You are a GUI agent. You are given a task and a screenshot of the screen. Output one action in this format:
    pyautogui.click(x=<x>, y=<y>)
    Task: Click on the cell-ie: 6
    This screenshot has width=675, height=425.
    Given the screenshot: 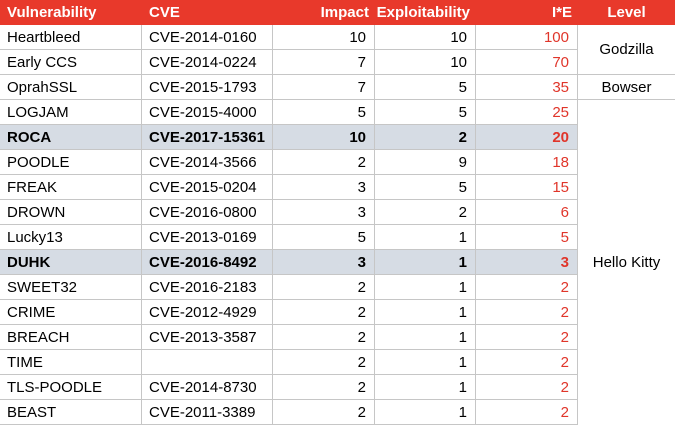 What is the action you would take?
    pyautogui.click(x=527, y=212)
    